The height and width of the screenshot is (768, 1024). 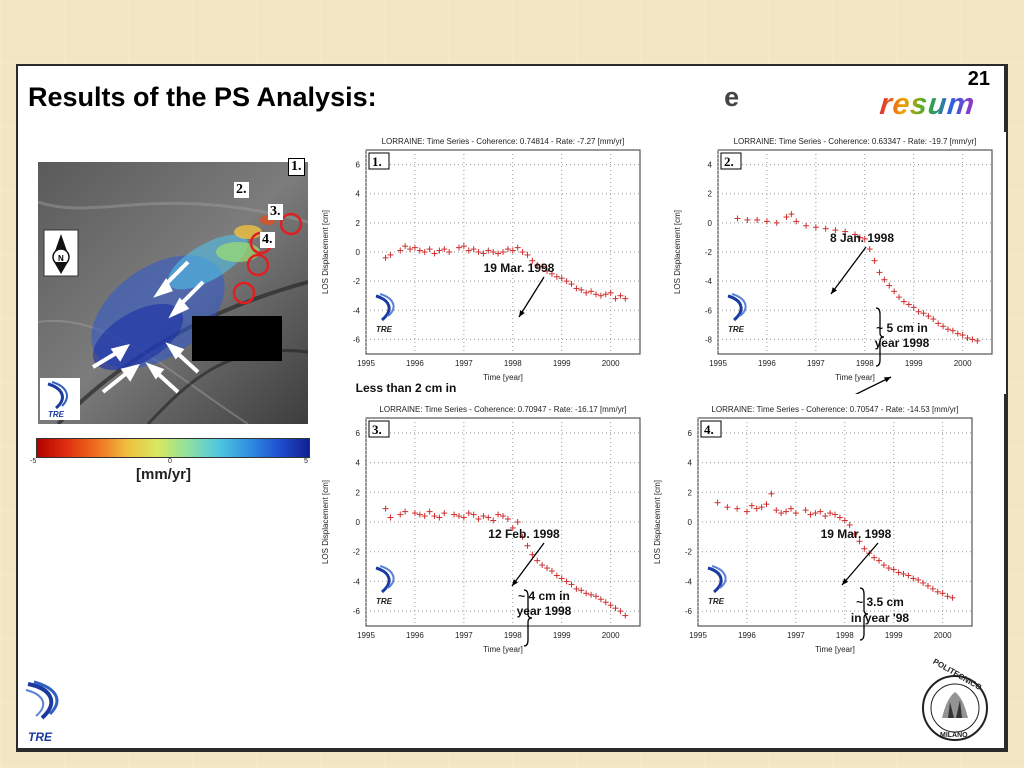 What do you see at coordinates (927, 104) in the screenshot?
I see `resum-button: resum` at bounding box center [927, 104].